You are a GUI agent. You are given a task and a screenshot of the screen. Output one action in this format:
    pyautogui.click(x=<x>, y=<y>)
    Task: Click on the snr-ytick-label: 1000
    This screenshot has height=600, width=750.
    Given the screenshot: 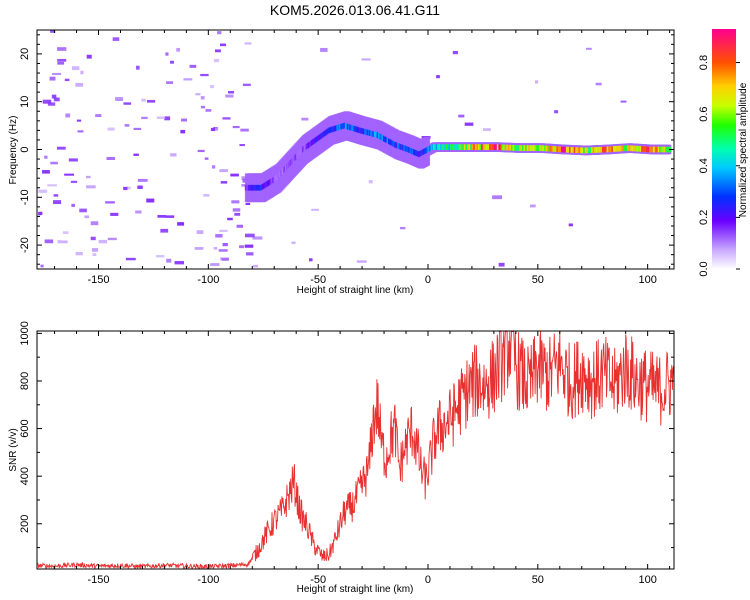 What is the action you would take?
    pyautogui.click(x=25, y=333)
    